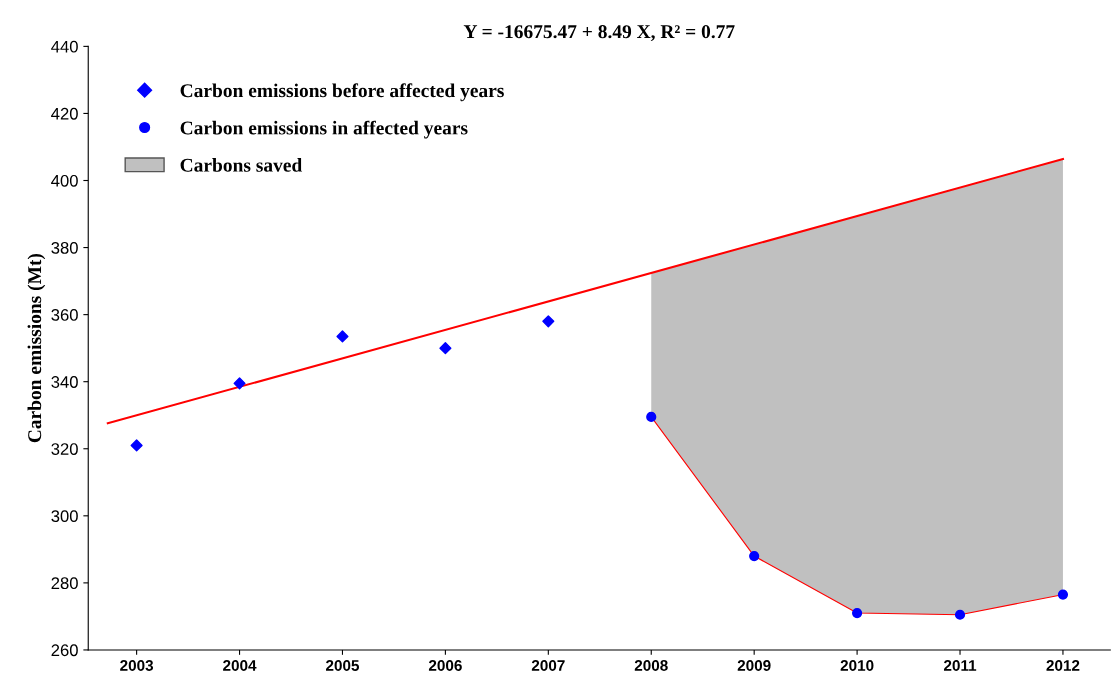 This screenshot has height=682, width=1117. I want to click on x-tick-label: 2006, so click(445, 665).